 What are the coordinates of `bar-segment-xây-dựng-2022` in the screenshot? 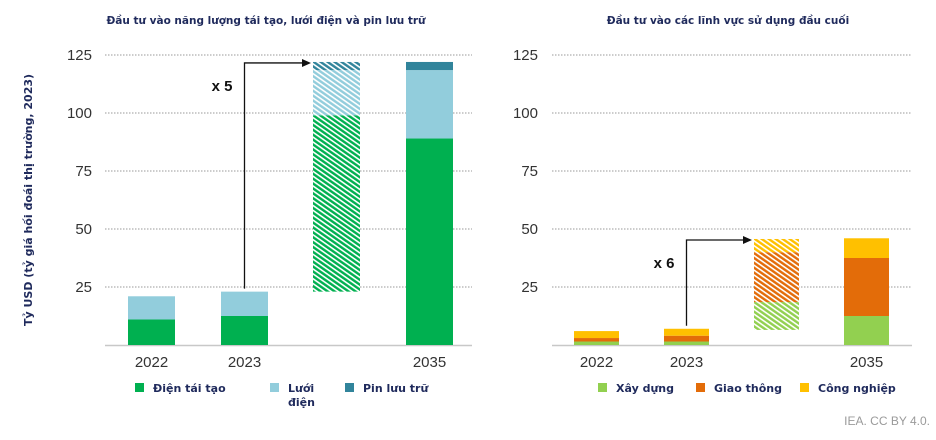 It's located at (596, 343).